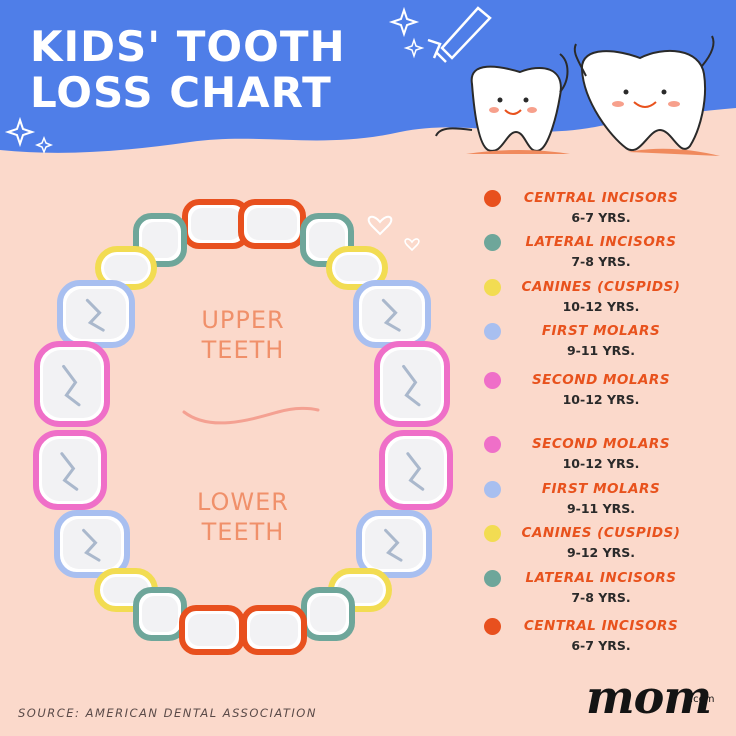 This screenshot has width=736, height=736. I want to click on legend-item-upper: FIRST MOLARS 9-11 YRS., so click(595, 344).